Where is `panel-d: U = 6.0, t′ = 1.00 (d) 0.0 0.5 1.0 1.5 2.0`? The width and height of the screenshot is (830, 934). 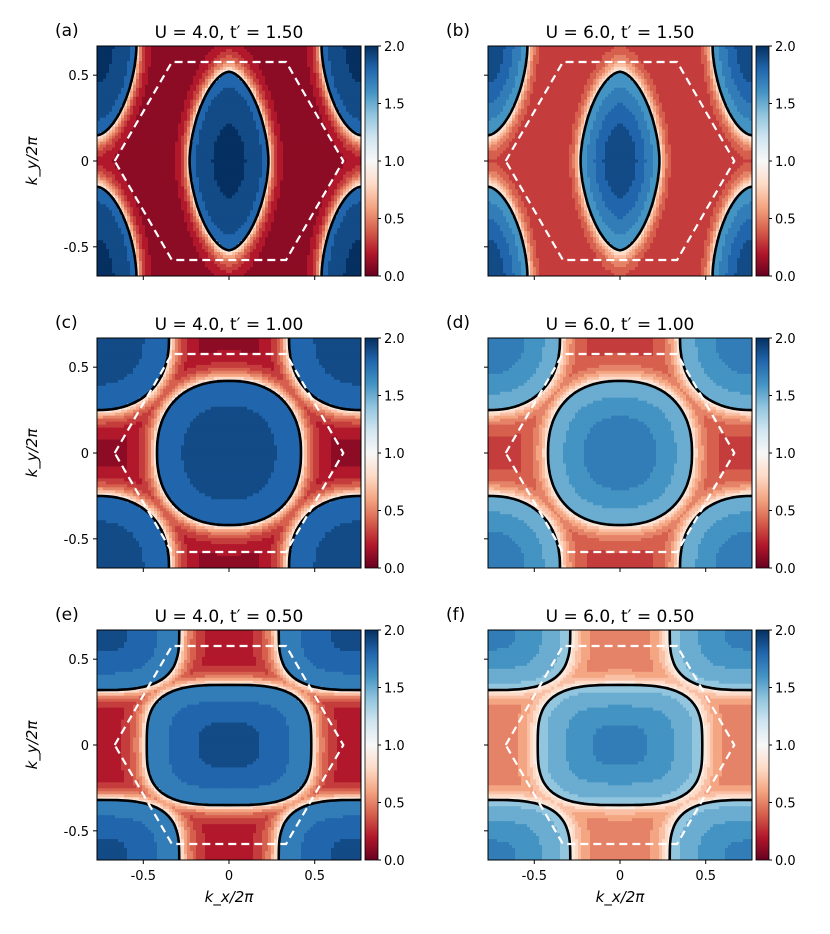 panel-d: U = 6.0, t′ = 1.00 (d) 0.0 0.5 1.0 1.5 2.0 is located at coordinates (621, 445).